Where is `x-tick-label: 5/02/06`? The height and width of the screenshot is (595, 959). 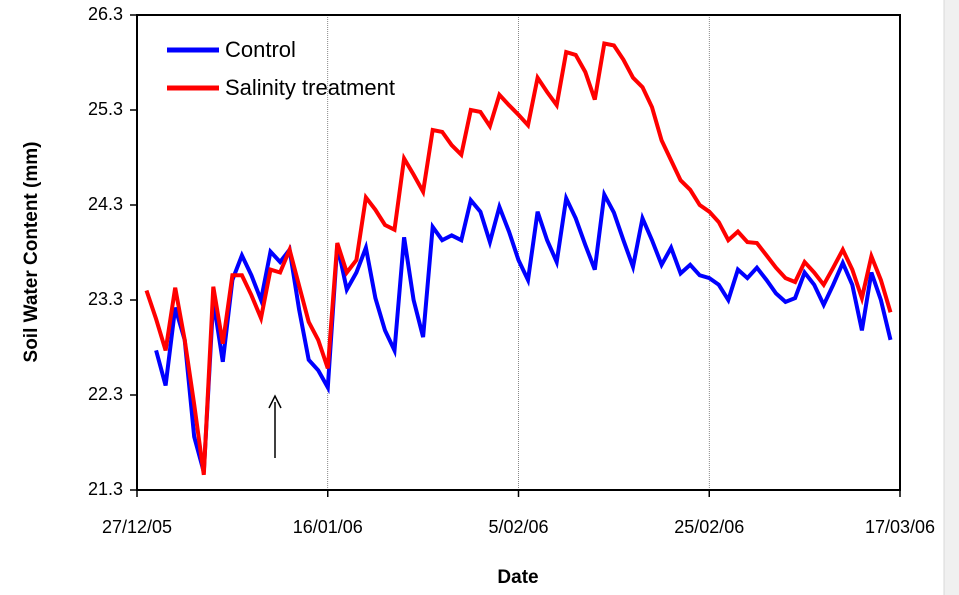
x-tick-label: 5/02/06 is located at coordinates (518, 527).